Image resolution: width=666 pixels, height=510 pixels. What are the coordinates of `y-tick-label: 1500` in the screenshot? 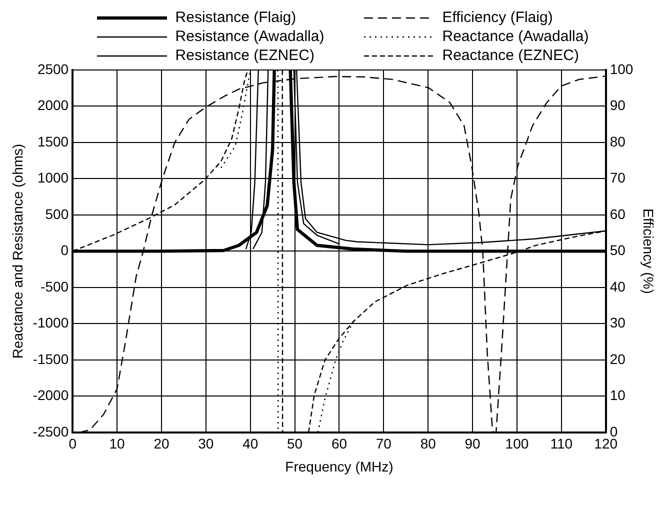 It's located at (53, 141).